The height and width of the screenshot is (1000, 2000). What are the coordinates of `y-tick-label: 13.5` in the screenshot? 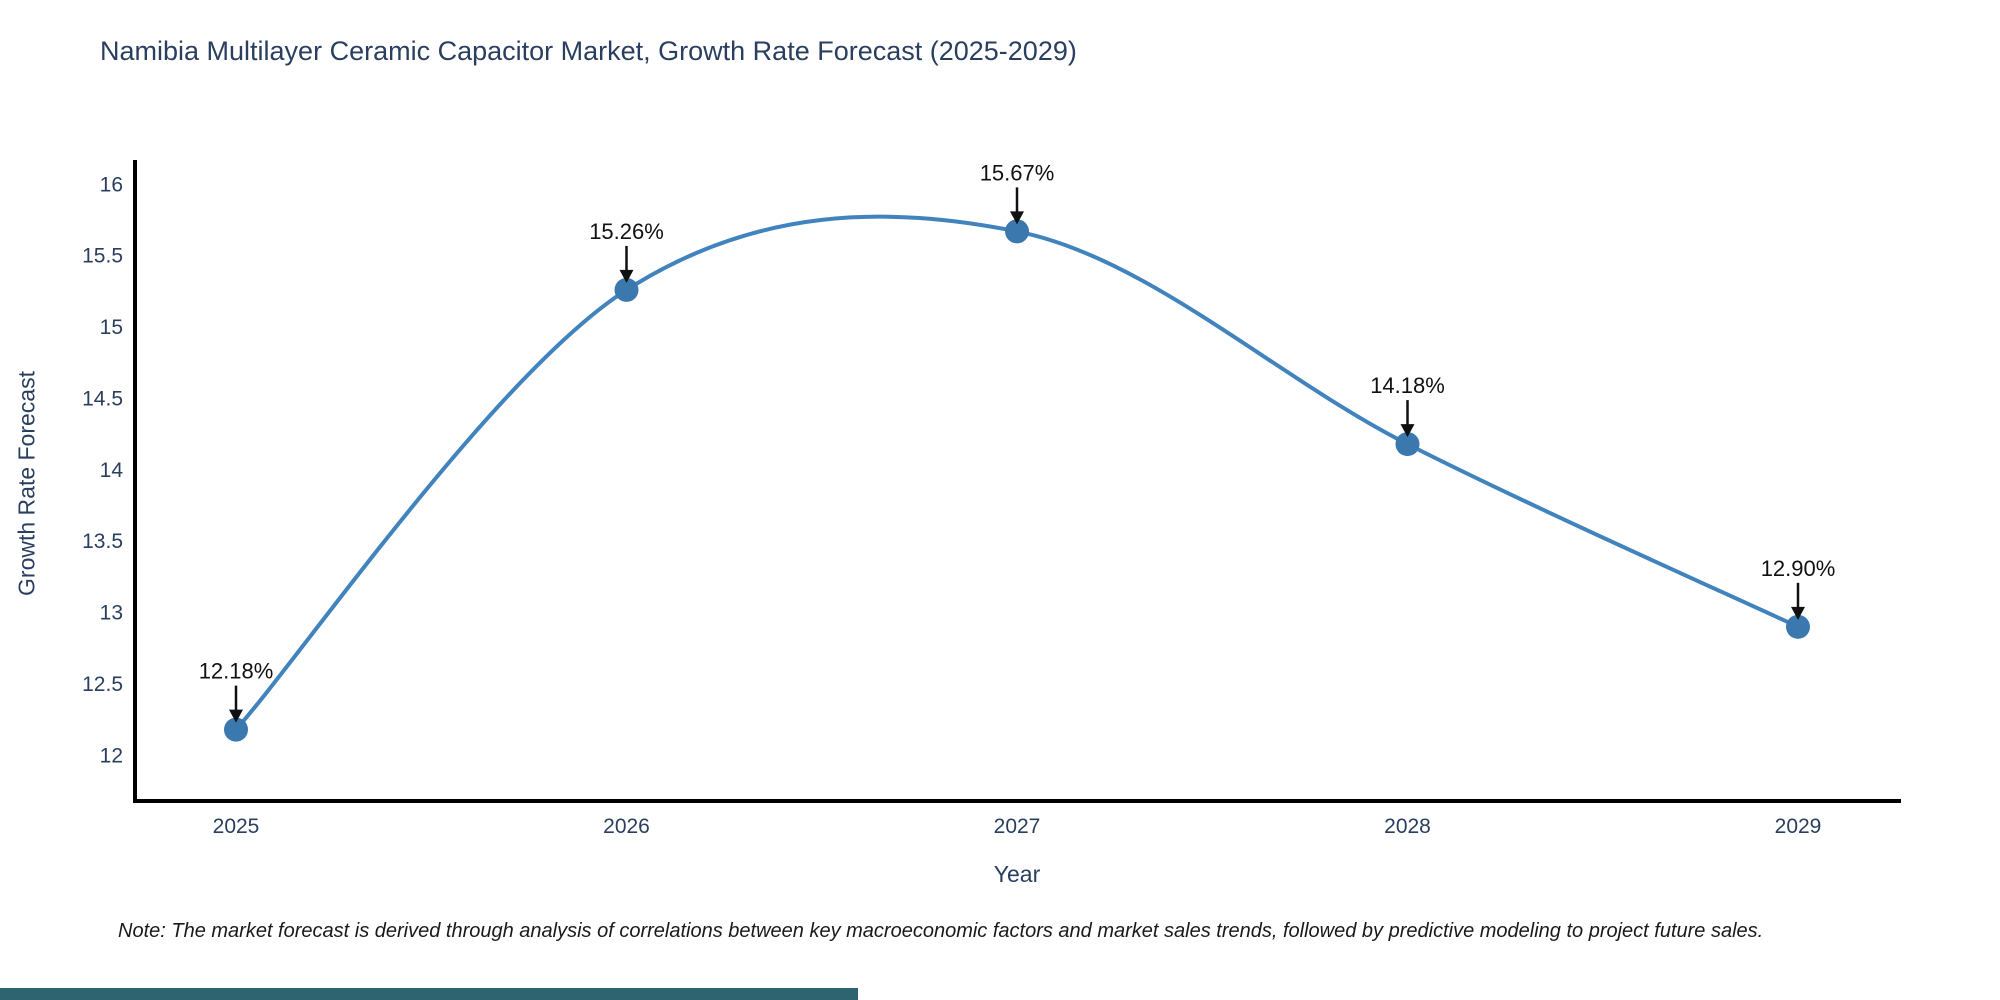 It's located at (102, 541).